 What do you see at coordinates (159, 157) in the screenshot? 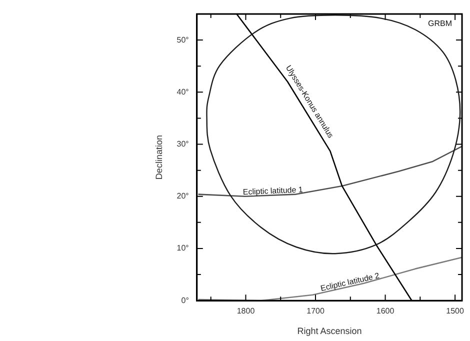
I see `y-axis-title: Declination` at bounding box center [159, 157].